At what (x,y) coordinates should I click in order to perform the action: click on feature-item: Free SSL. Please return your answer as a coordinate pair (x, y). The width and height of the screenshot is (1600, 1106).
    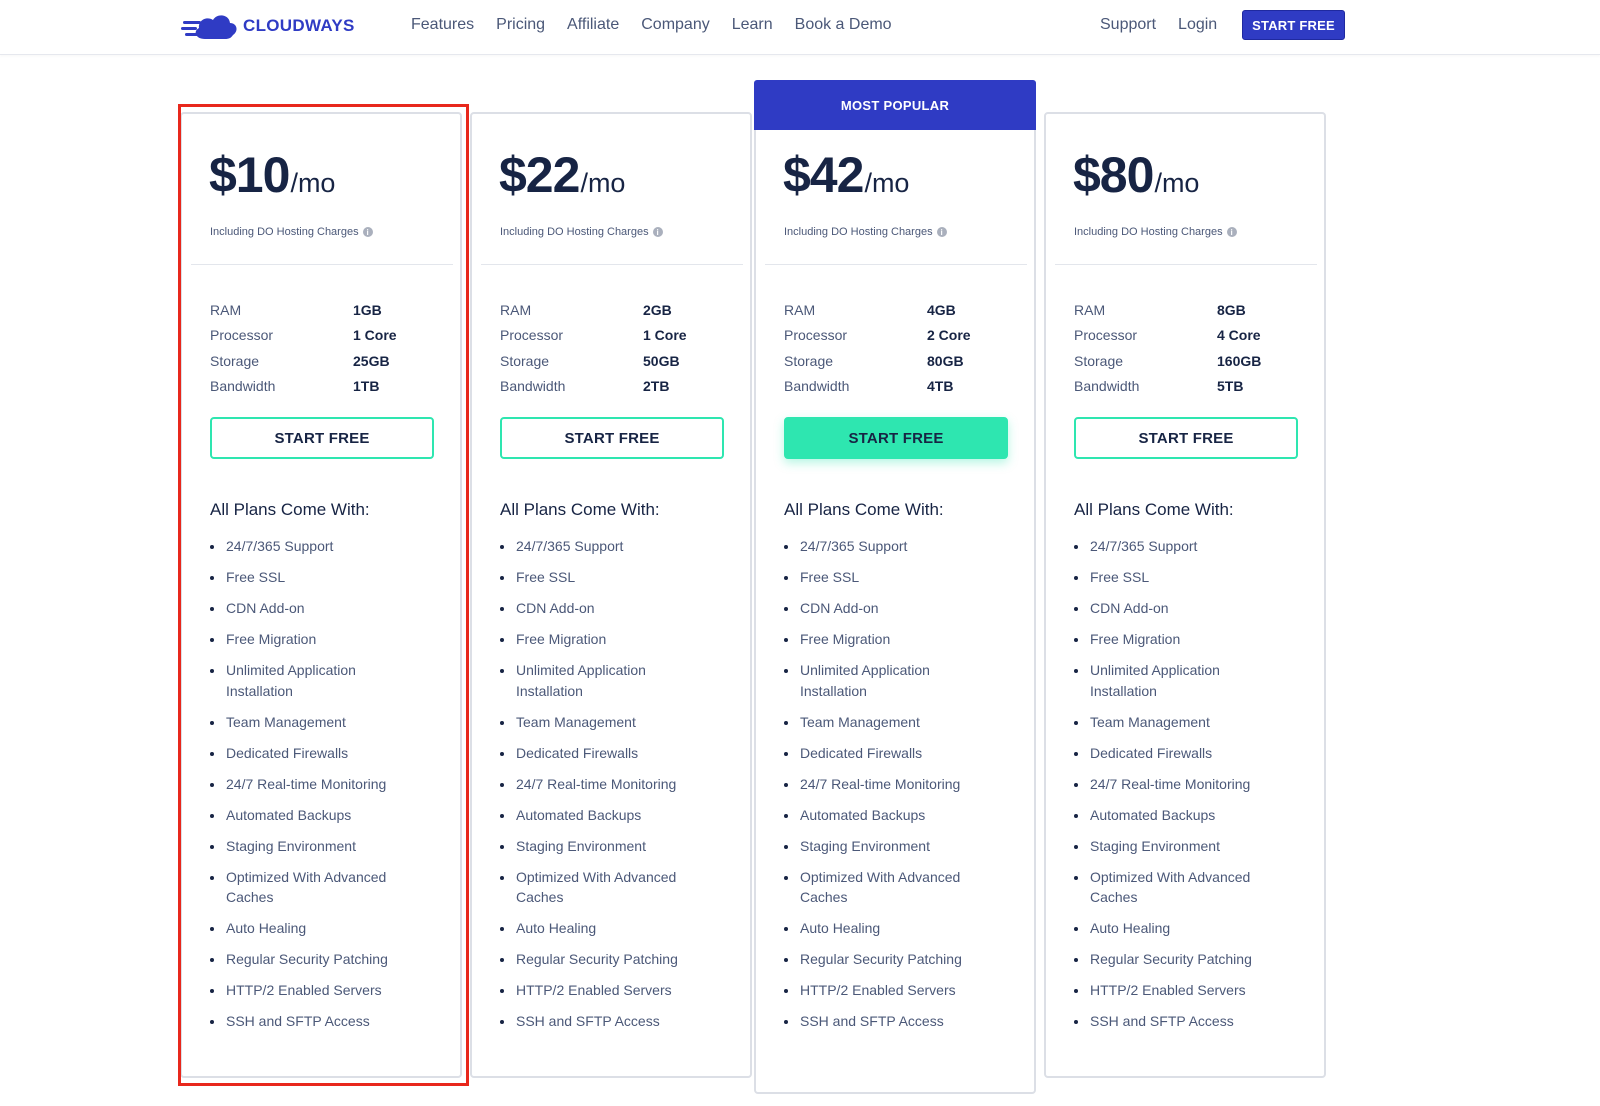
    Looking at the image, I should click on (605, 577).